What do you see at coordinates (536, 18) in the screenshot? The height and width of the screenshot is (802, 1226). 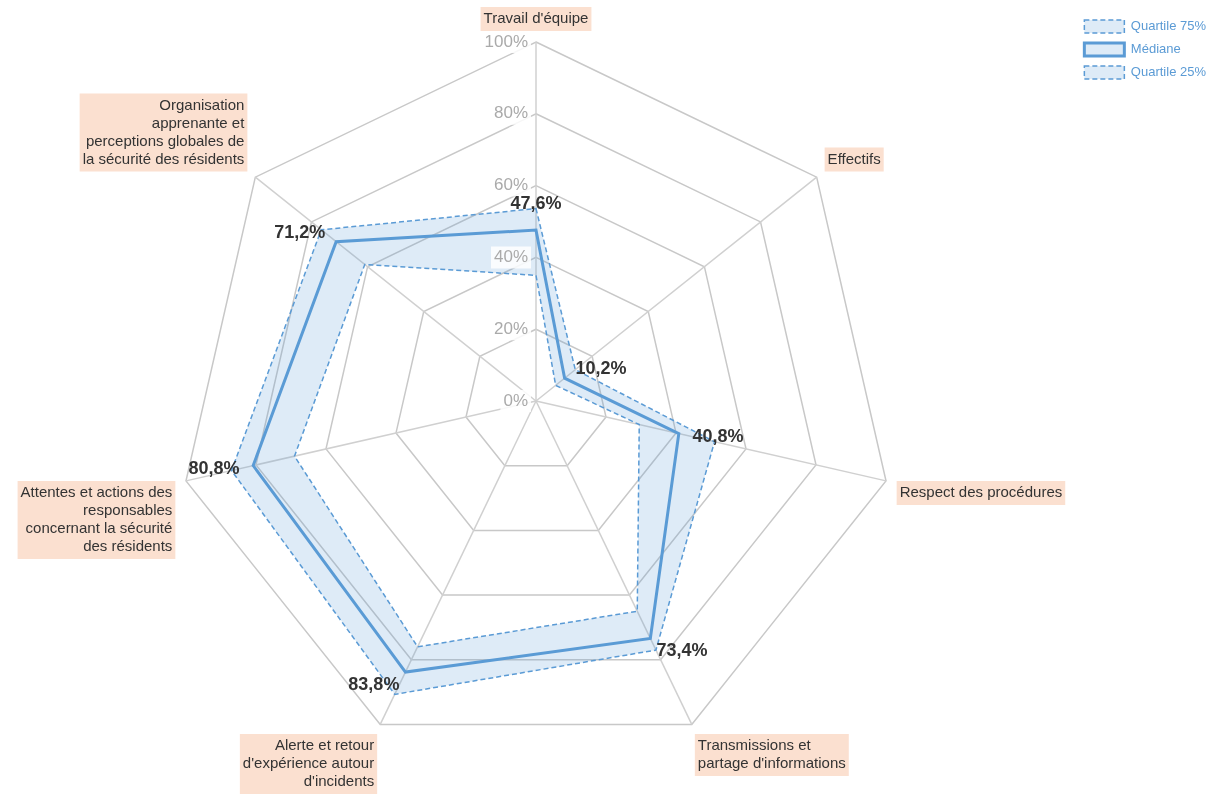 I see `spoke-label: Travail d'équipe` at bounding box center [536, 18].